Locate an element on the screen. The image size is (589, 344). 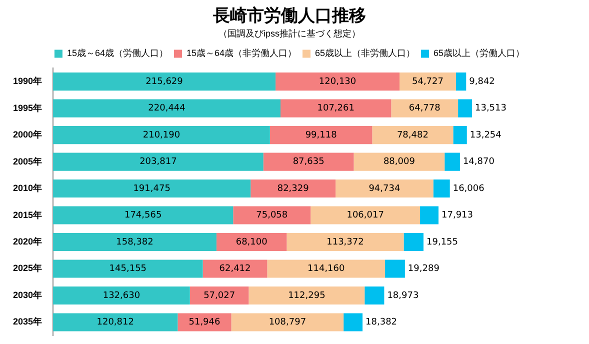
data-label: 88,009 is located at coordinates (399, 162).